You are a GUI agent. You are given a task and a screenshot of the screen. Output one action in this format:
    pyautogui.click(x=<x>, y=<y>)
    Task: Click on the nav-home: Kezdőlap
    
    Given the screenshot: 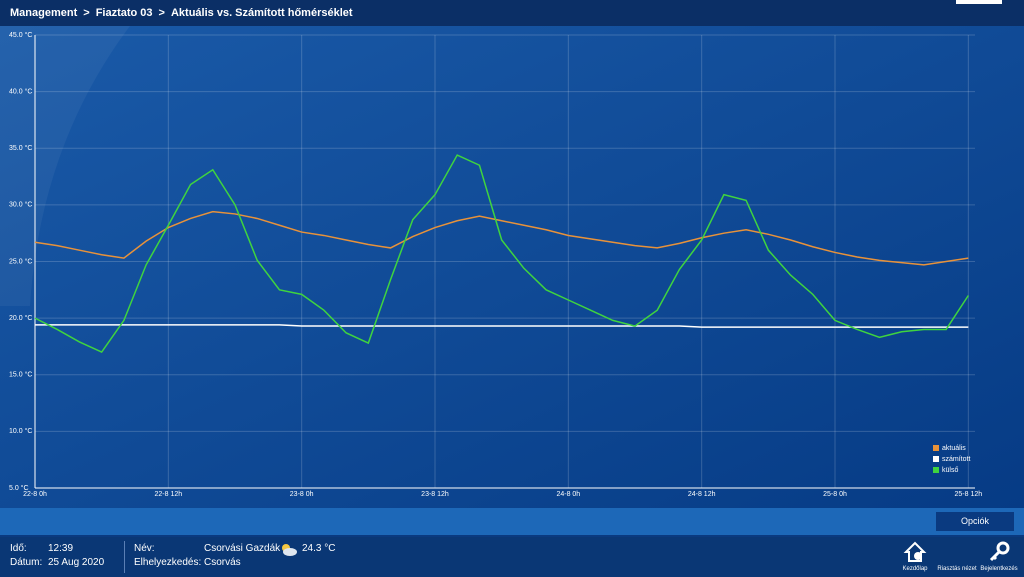 What is the action you would take?
    pyautogui.click(x=915, y=556)
    